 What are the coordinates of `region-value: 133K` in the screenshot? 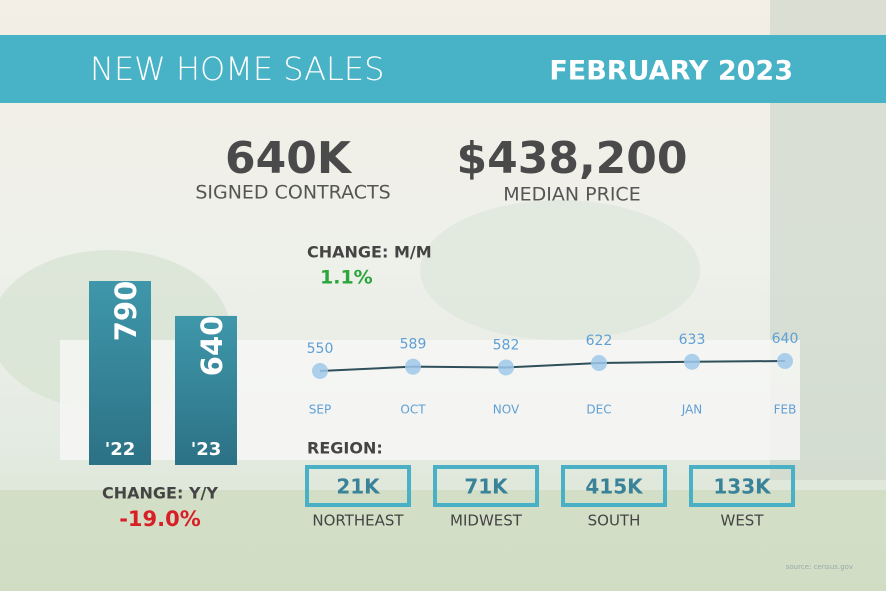 It's located at (742, 487).